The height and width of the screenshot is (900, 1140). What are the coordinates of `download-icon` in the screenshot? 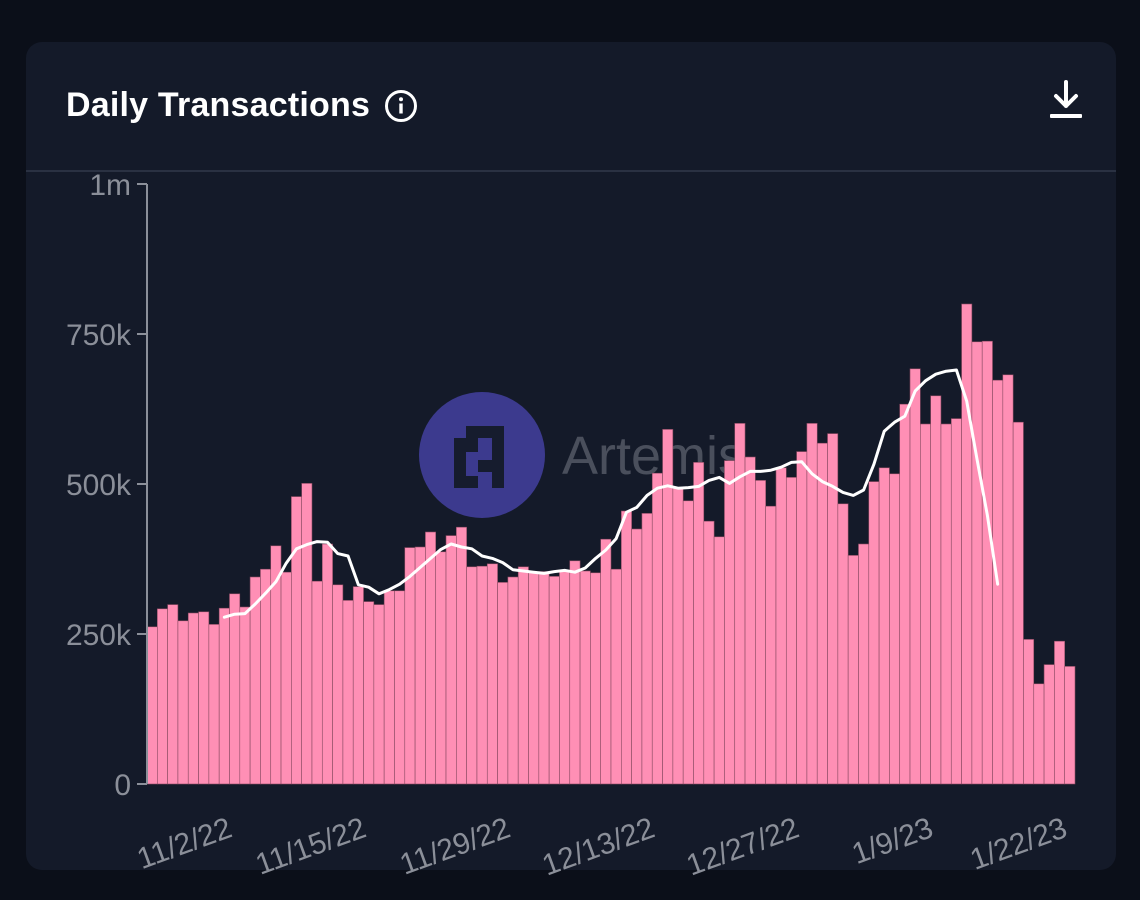 It's located at (1066, 99).